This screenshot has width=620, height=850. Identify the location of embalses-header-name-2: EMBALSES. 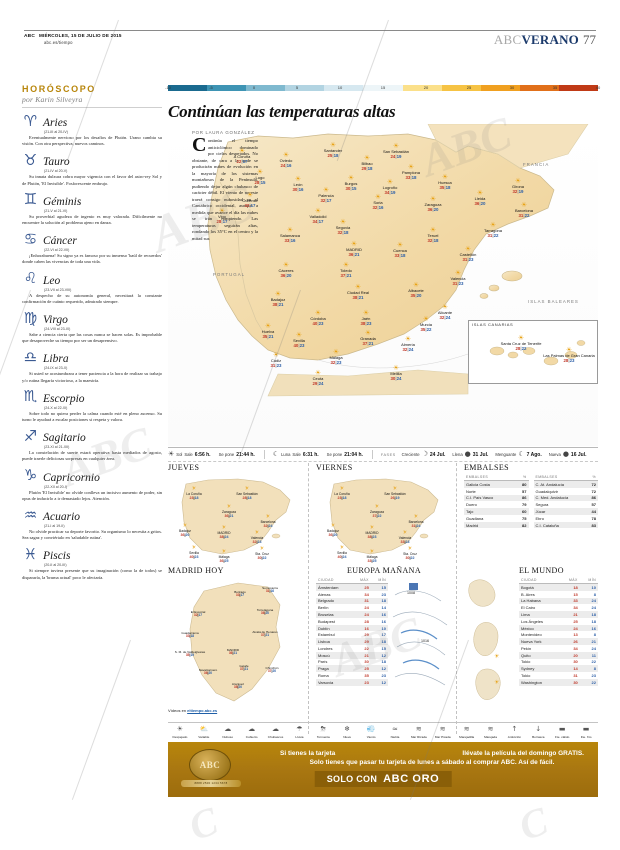
(559, 477).